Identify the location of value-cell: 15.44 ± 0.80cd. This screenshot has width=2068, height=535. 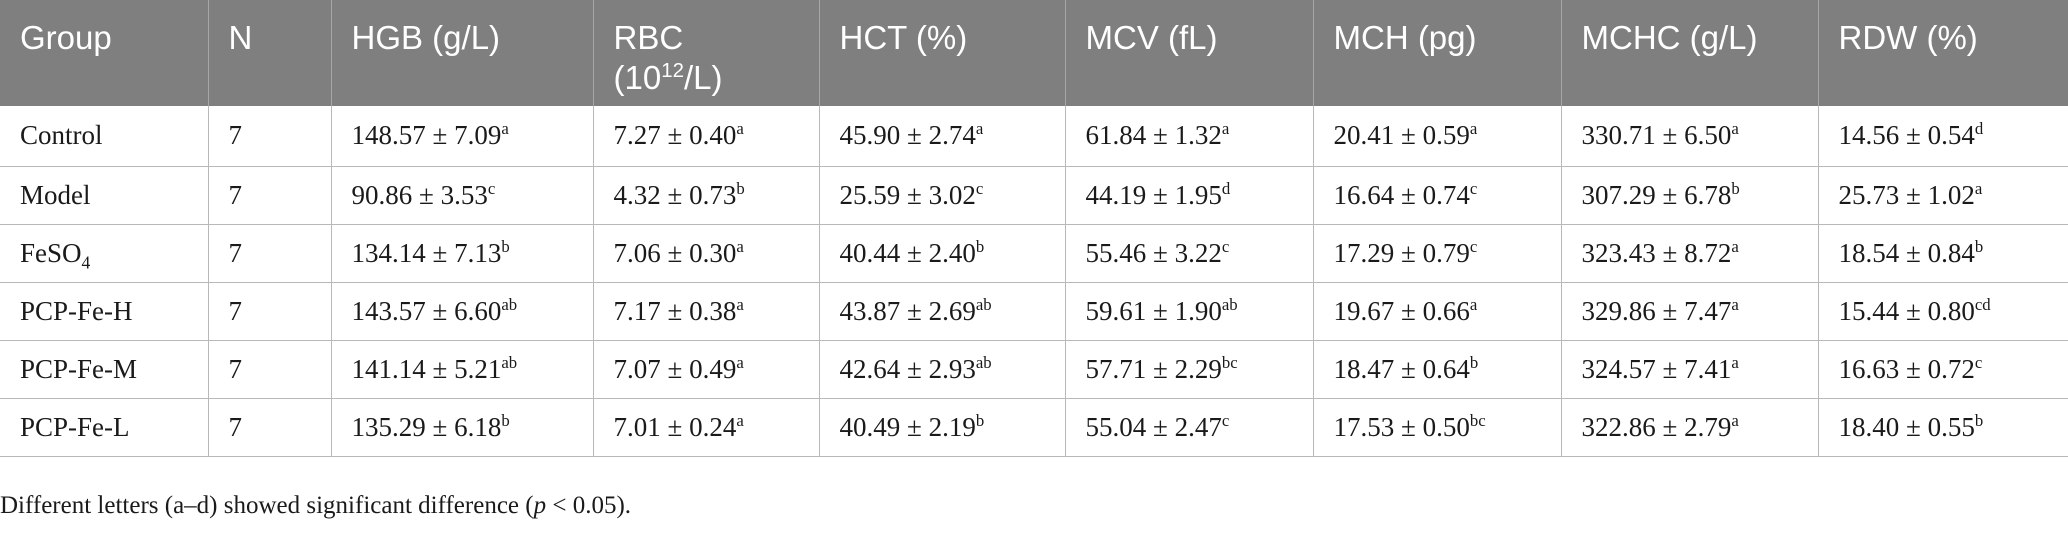
(1942, 311).